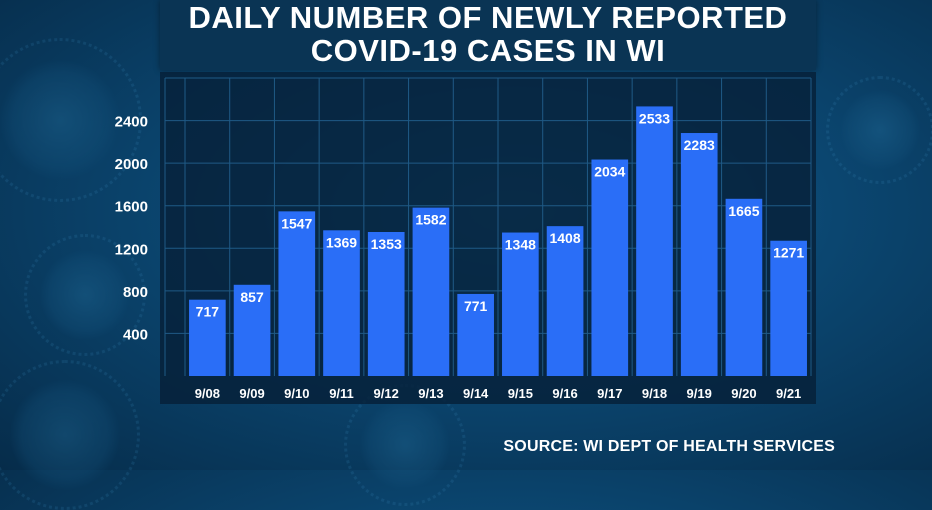  I want to click on chart-title-line-2: COVID-19 CASES IN WI, so click(488, 50).